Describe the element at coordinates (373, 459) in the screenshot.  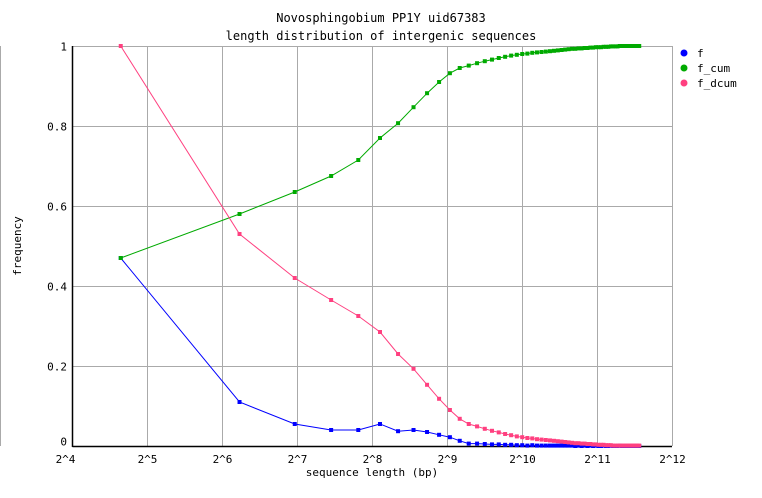
I see `x-tick-label: 2^8` at that location.